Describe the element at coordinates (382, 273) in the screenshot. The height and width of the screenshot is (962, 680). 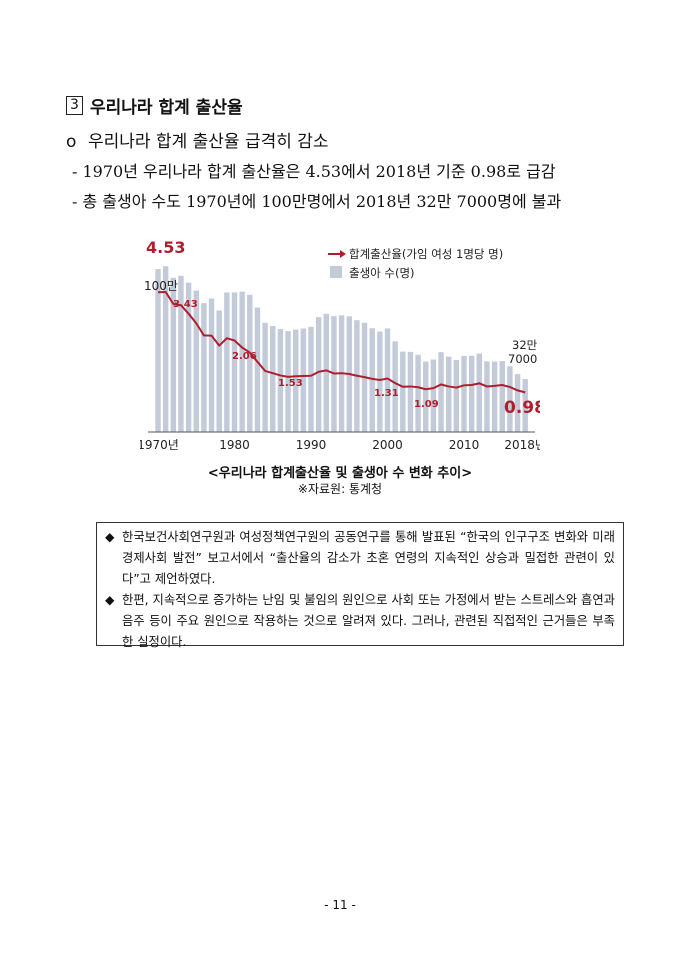
I see `legend-births-label: 출생아 수(명)` at that location.